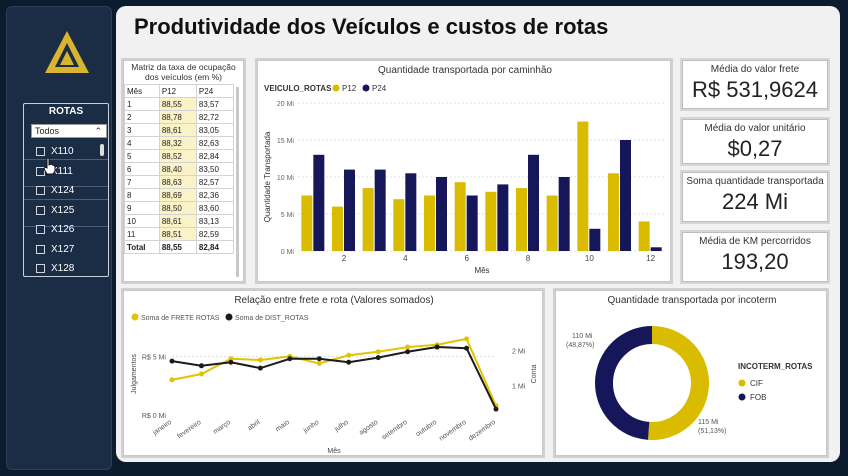 This screenshot has width=848, height=476. Describe the element at coordinates (288, 215) in the screenshot. I see `y-tick-label: 5 Mi` at that location.